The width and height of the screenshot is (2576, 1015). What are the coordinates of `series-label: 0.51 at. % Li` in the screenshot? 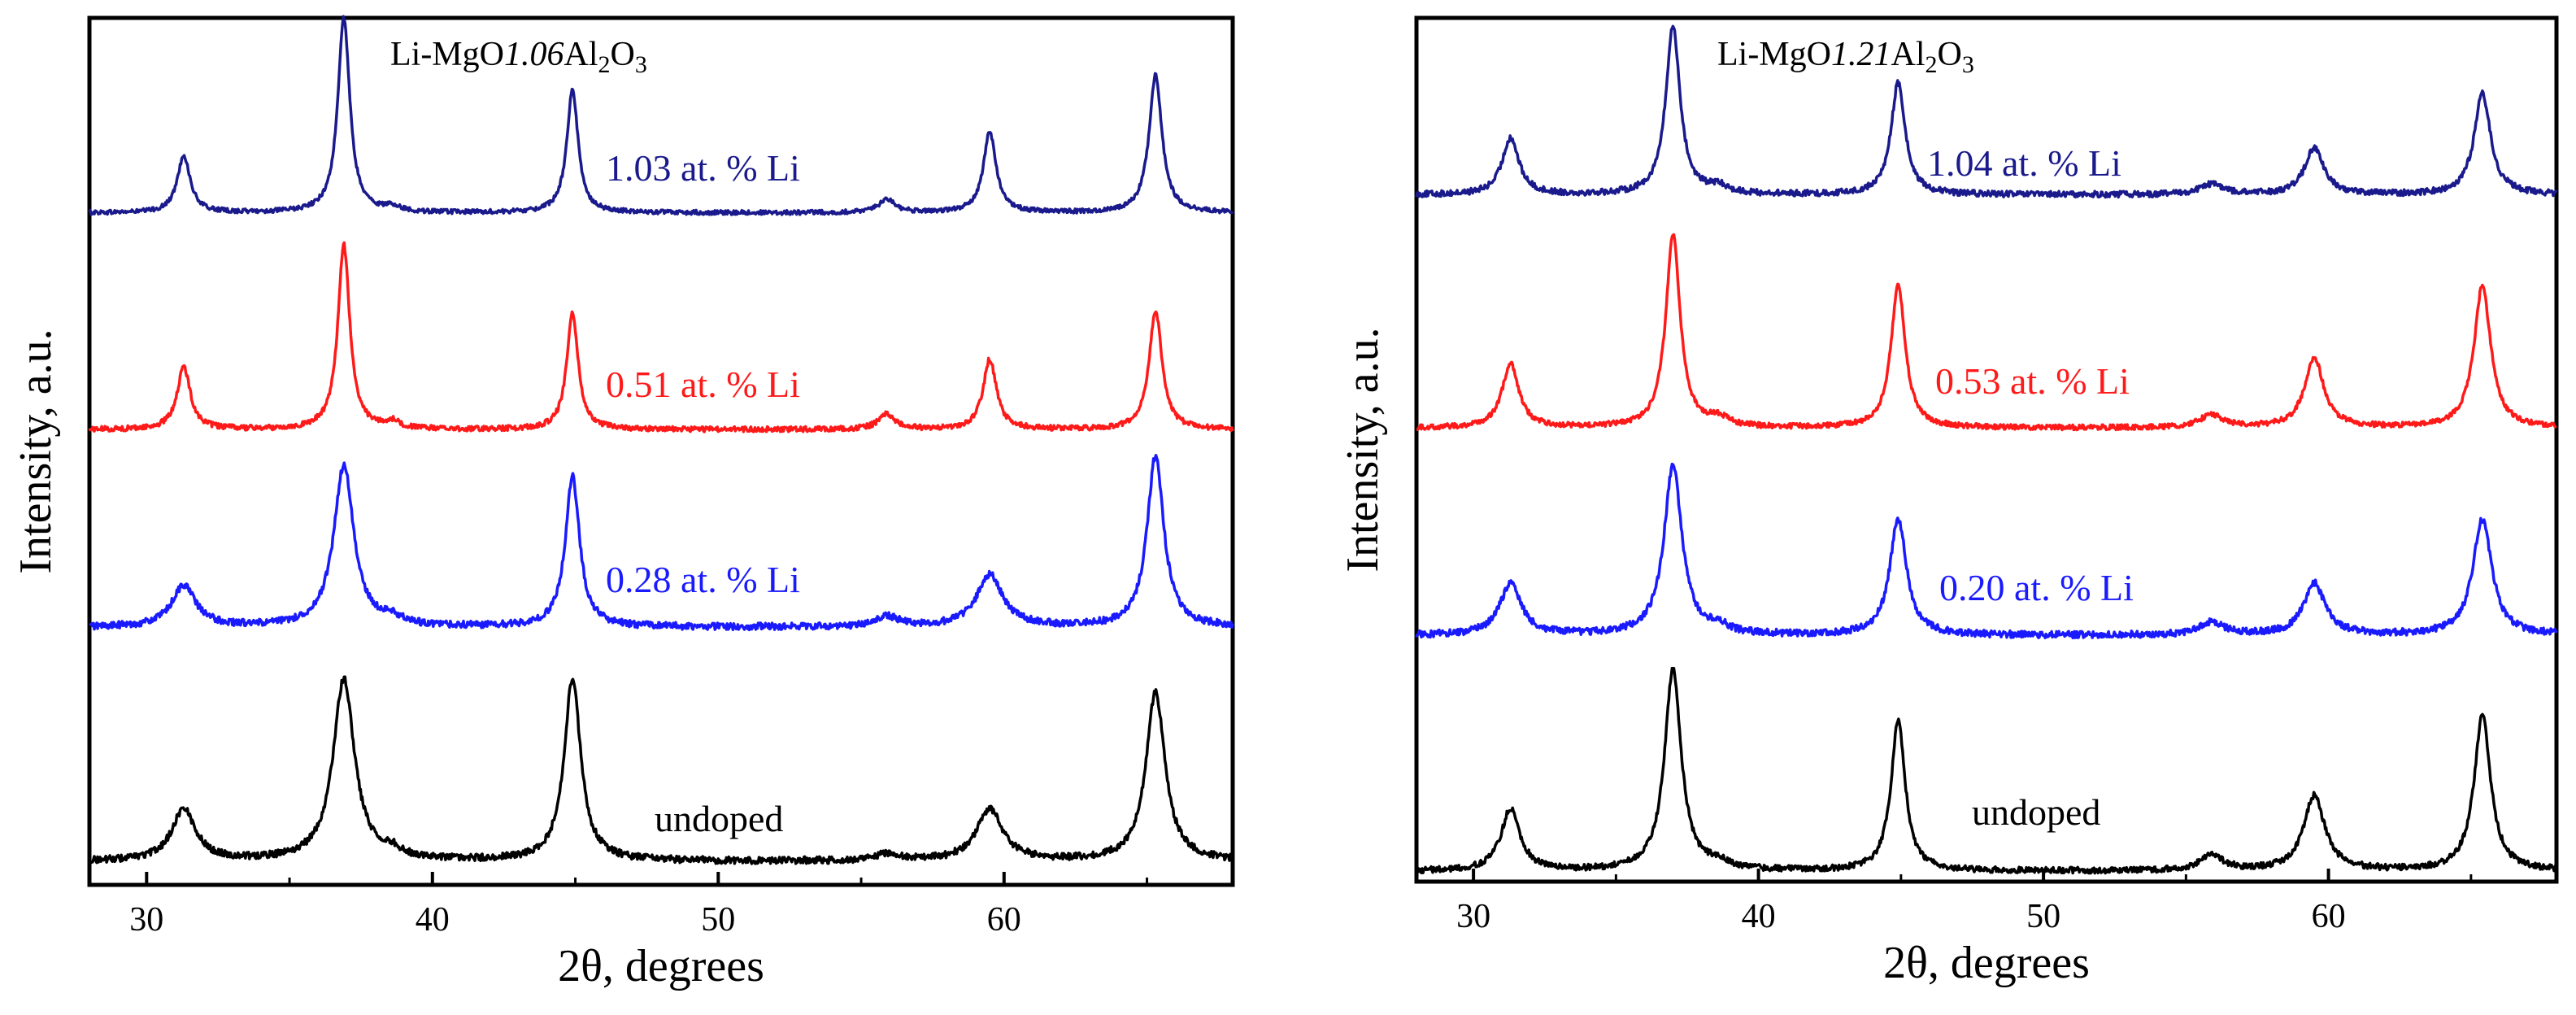 It's located at (703, 384).